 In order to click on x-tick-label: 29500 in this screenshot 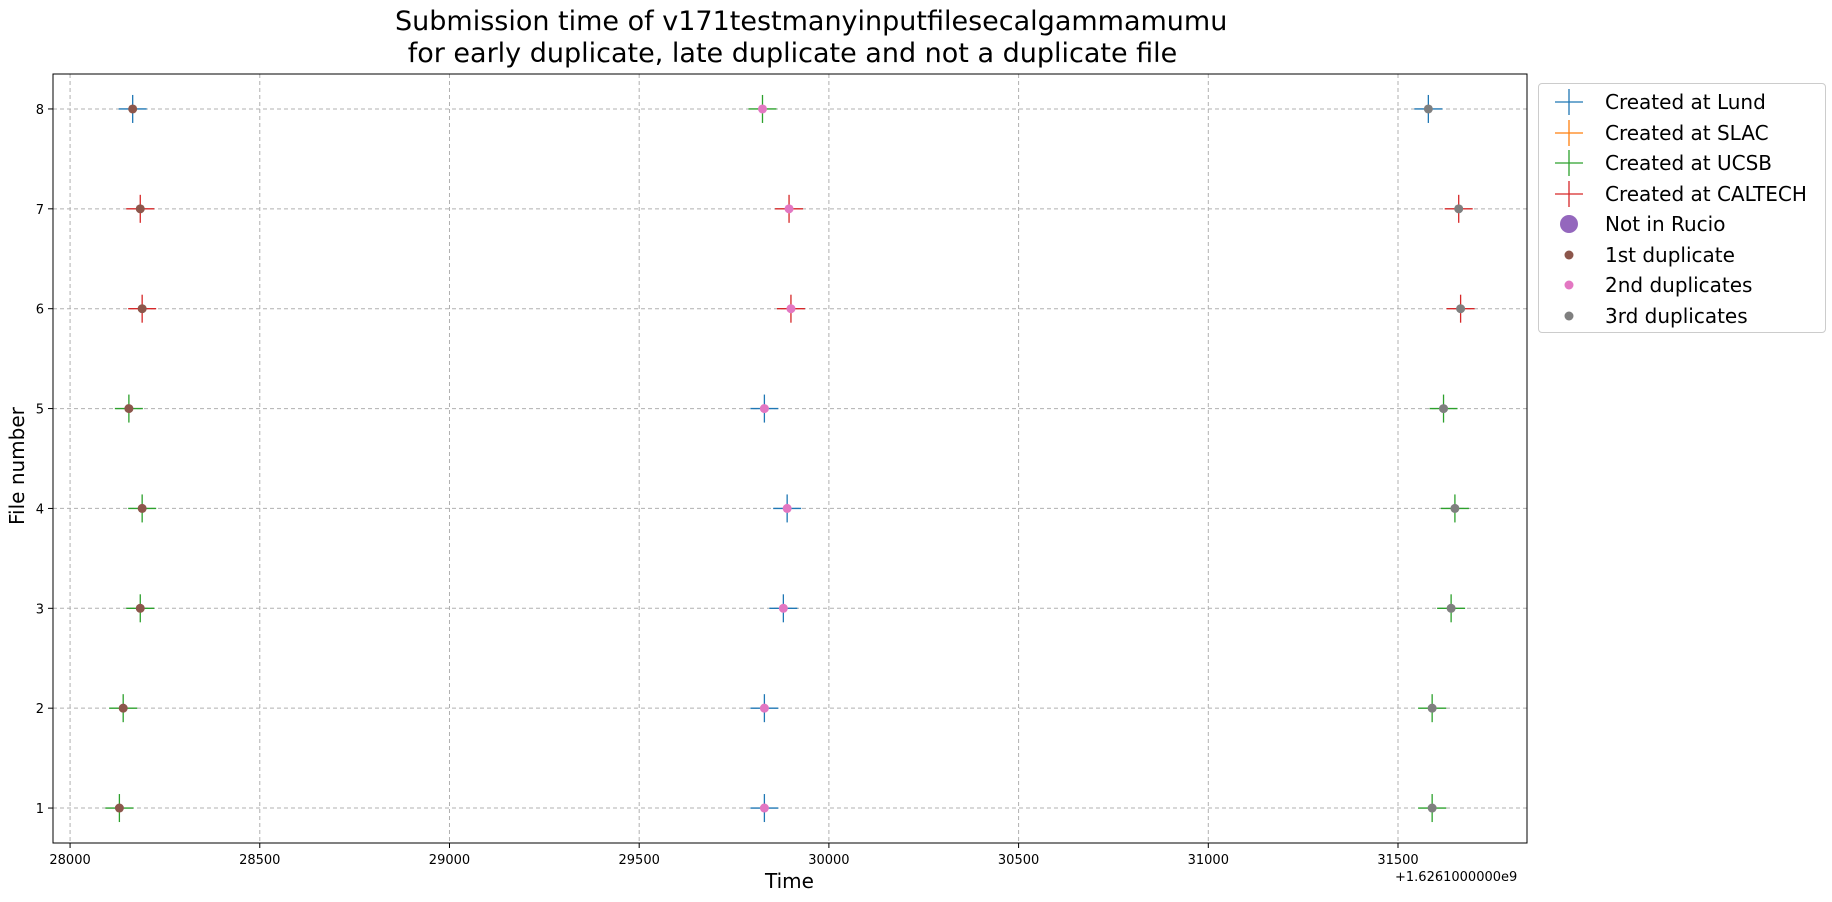, I will do `click(639, 860)`.